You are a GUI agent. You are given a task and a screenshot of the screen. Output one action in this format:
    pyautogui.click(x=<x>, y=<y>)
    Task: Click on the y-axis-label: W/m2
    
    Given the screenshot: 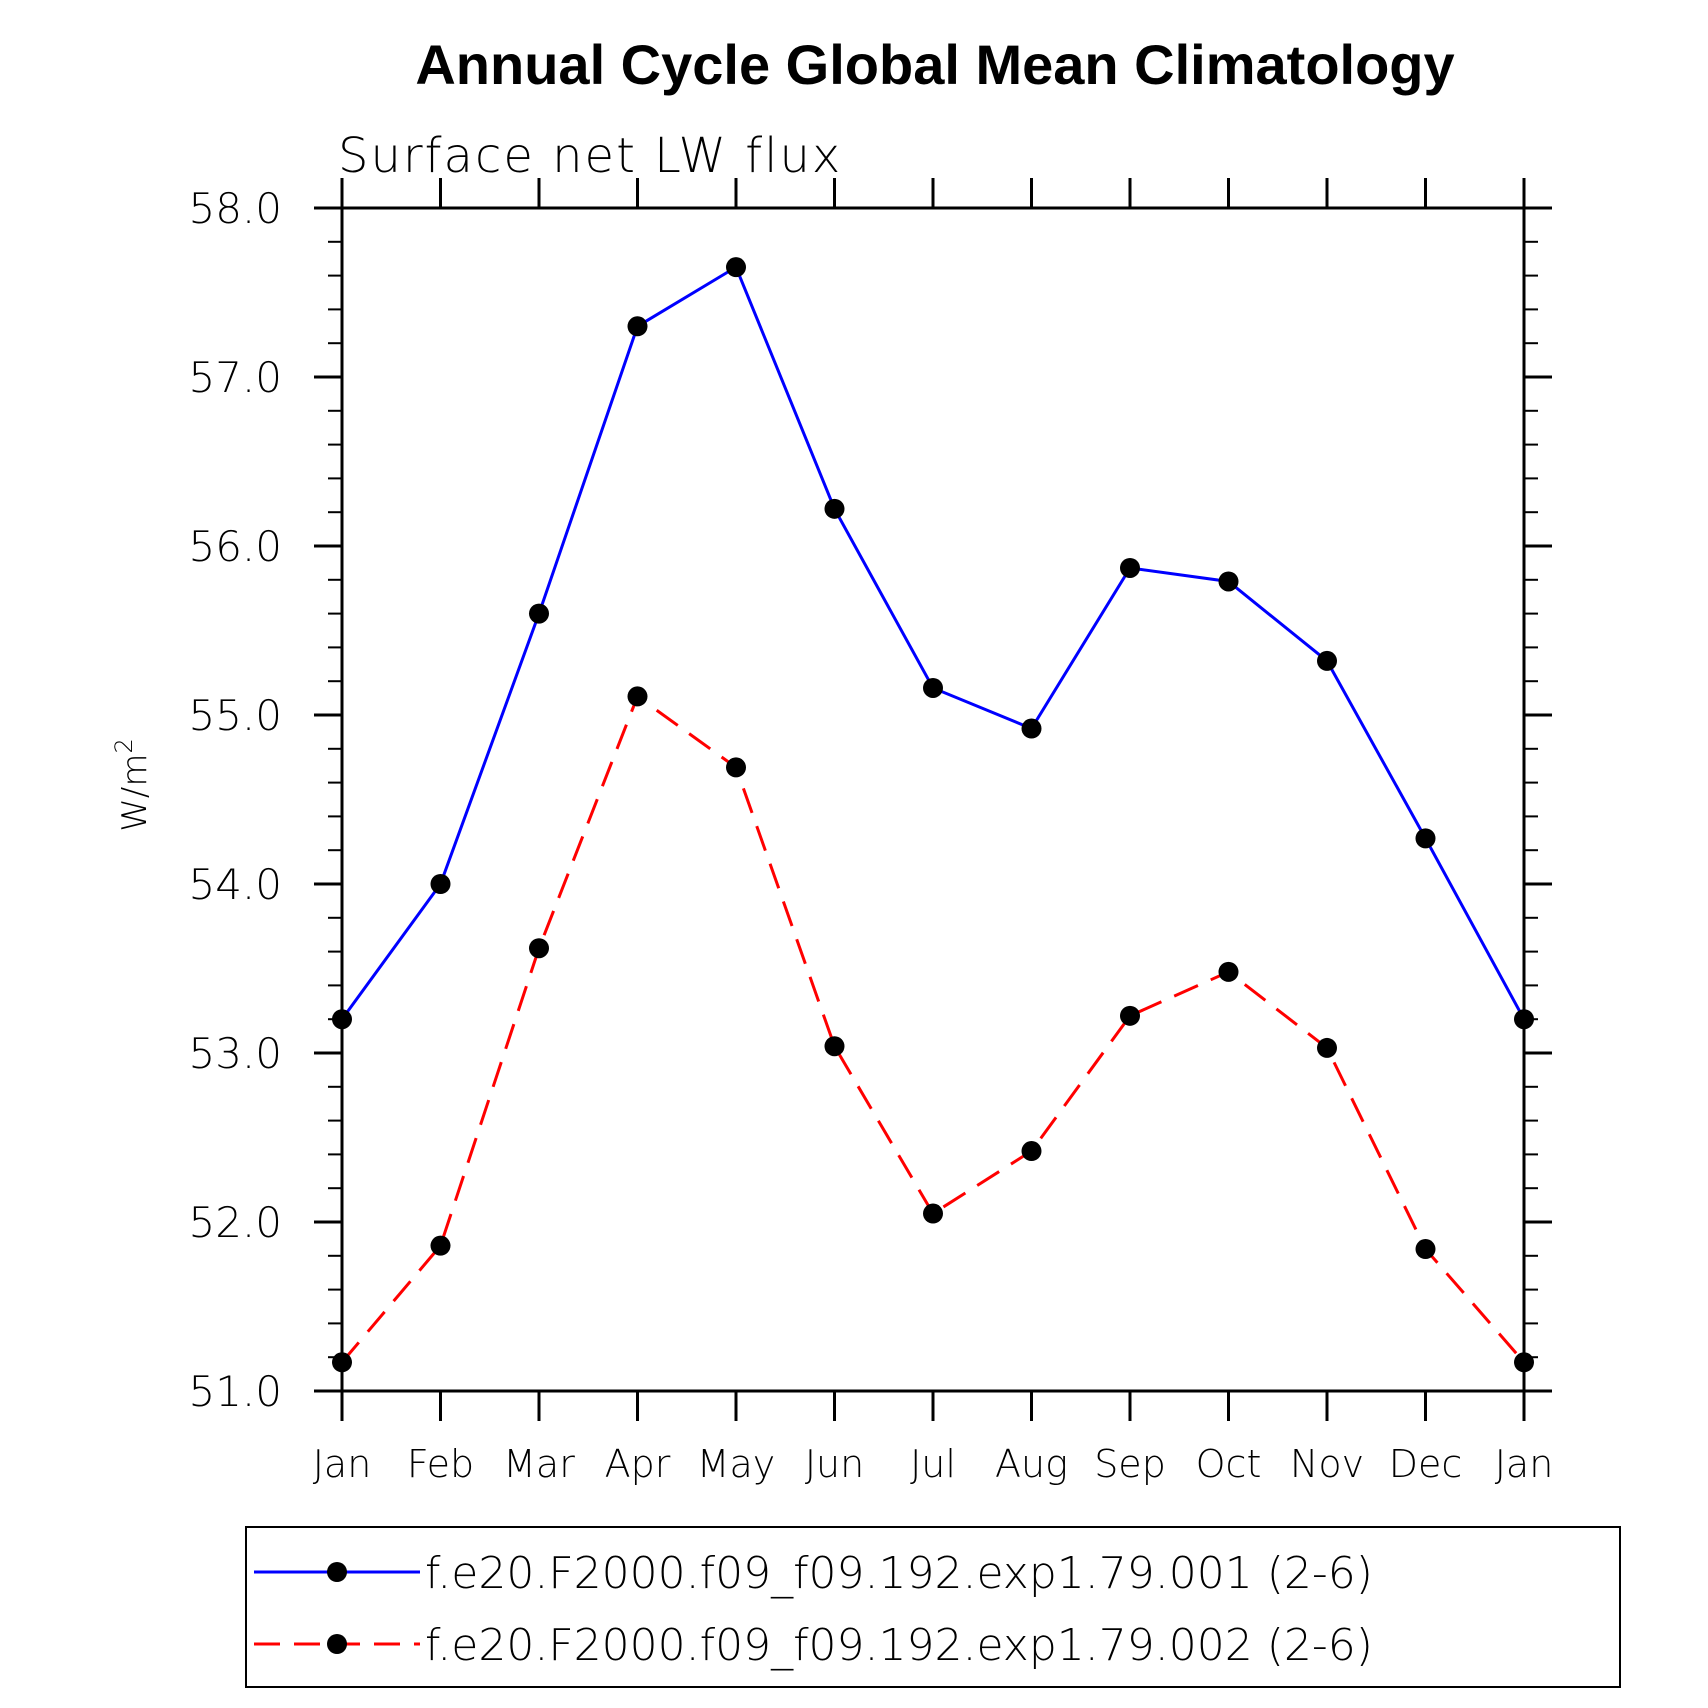 What is the action you would take?
    pyautogui.click(x=132, y=784)
    